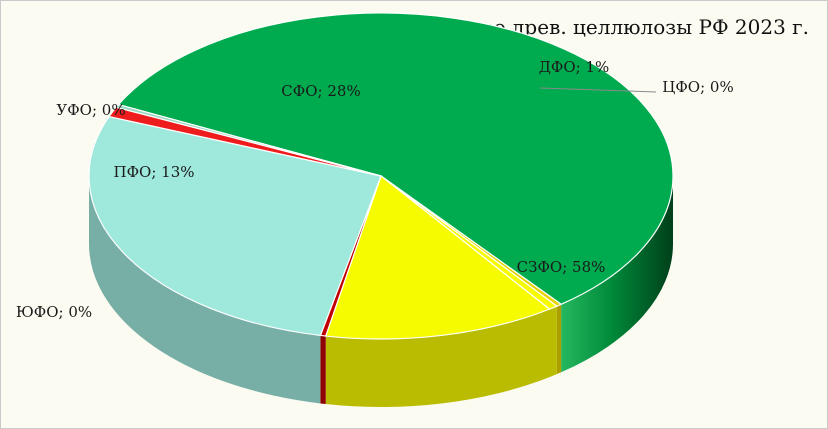  I want to click on slice-pfo, so click(437, 257).